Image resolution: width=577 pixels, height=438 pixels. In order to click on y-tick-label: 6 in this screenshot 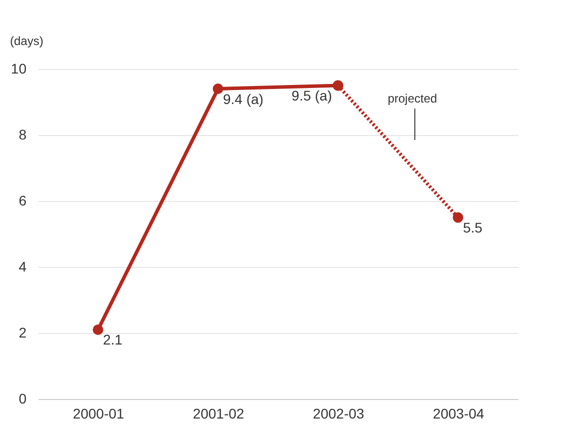, I will do `click(22, 200)`.